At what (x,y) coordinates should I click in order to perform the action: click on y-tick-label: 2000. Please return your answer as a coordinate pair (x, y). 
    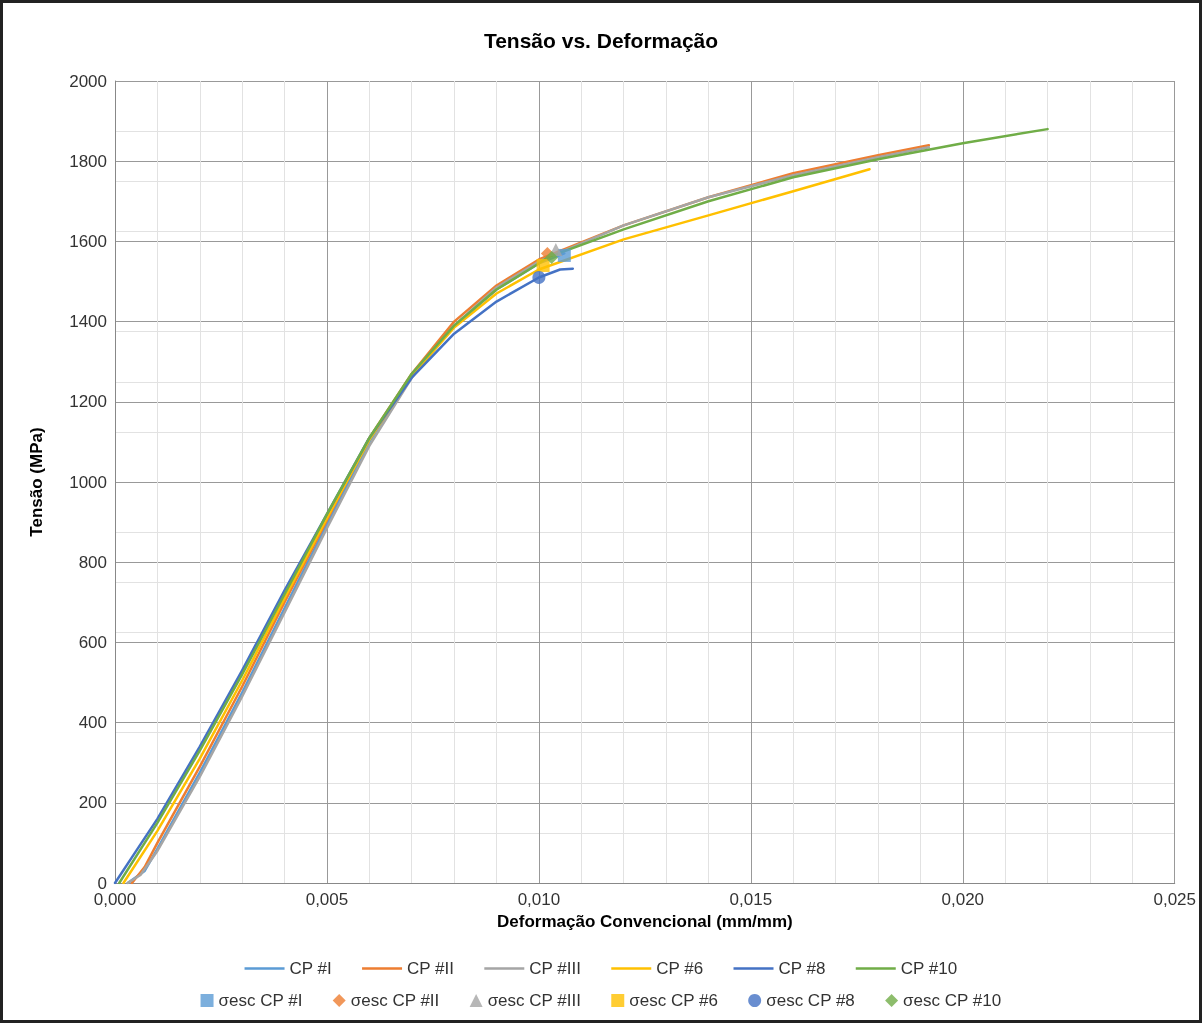
    Looking at the image, I should click on (88, 81).